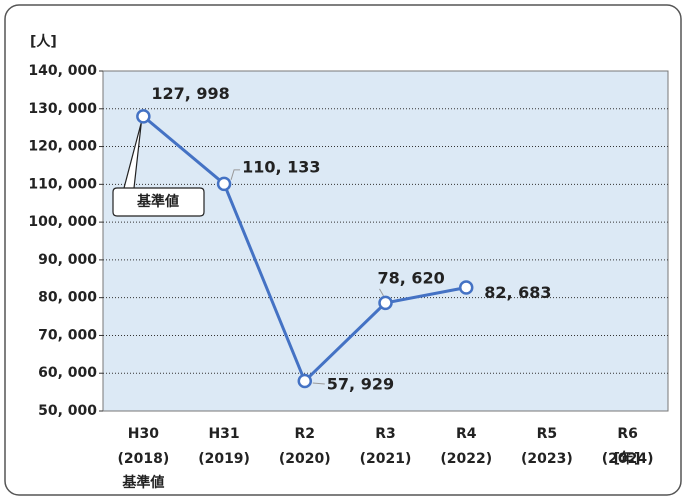 The width and height of the screenshot is (686, 500). I want to click on y-tick-label: 120, 000, so click(62, 147).